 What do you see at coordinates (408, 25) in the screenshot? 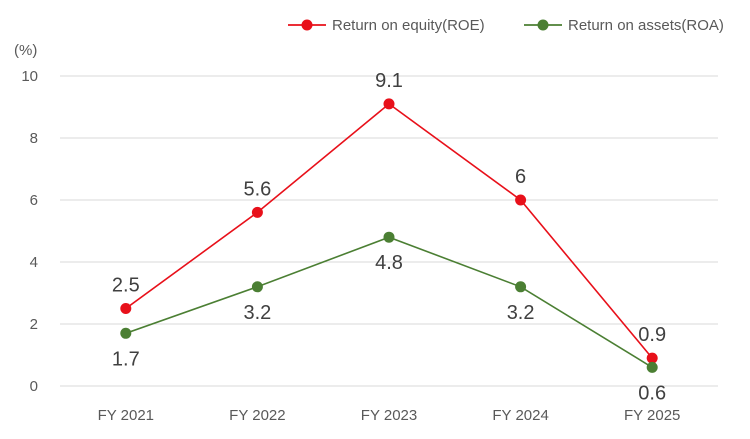
I see `legend-label: Return on equity(ROE)` at bounding box center [408, 25].